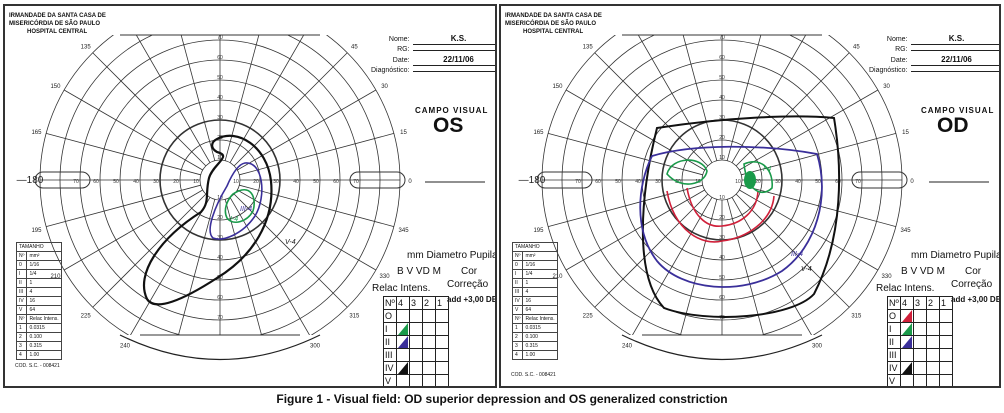 The height and width of the screenshot is (413, 1004). Describe the element at coordinates (390, 303) in the screenshot. I see `intensity-header-cell: Nº` at that location.